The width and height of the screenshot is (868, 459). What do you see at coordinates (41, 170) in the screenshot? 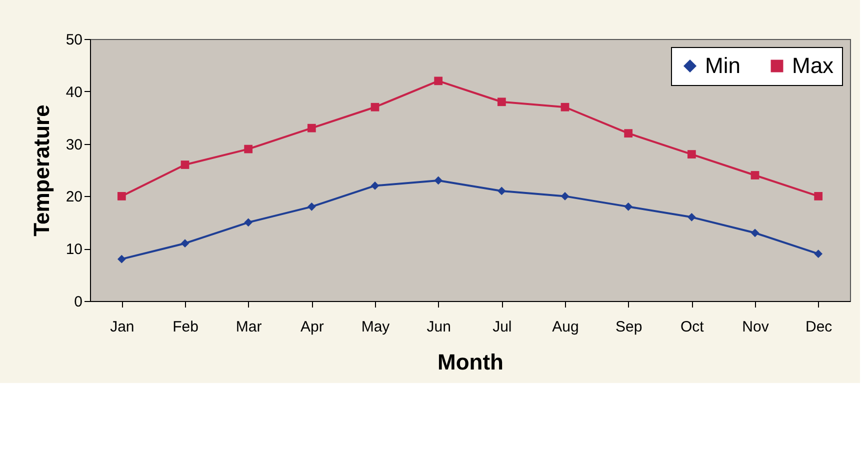
I see `y-axis-title: Temperature` at bounding box center [41, 170].